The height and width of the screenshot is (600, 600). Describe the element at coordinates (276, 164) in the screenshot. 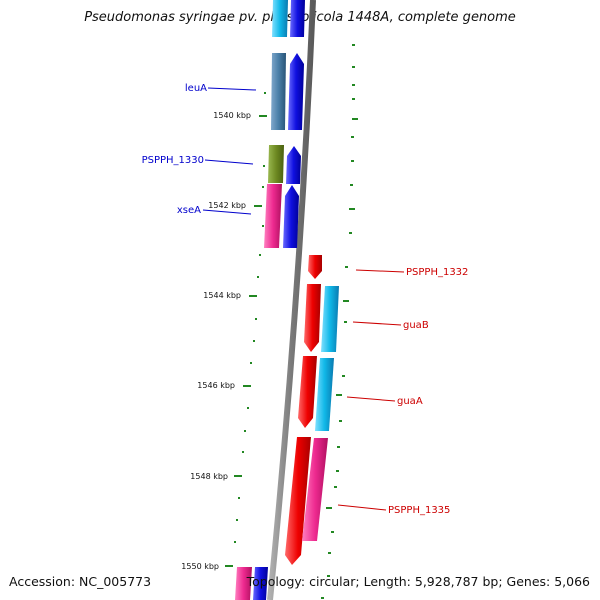

I see `gene-arrow-pspph1330-olive` at that location.